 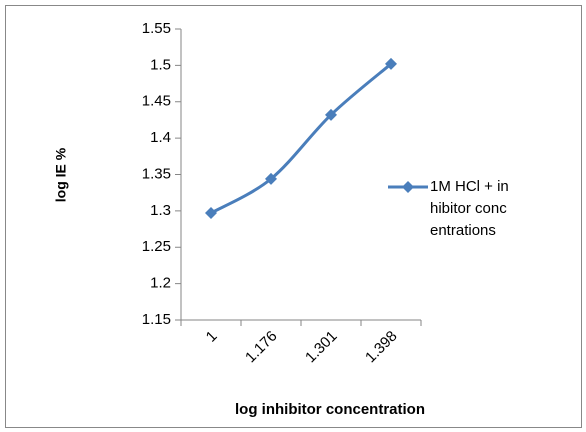 What do you see at coordinates (330, 409) in the screenshot?
I see `x-axis-title: log inhibitor concentration` at bounding box center [330, 409].